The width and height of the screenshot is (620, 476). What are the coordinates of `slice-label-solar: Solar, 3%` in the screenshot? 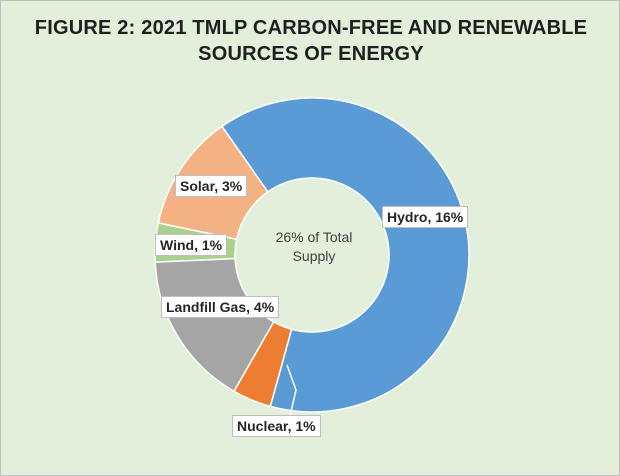 It's located at (211, 186).